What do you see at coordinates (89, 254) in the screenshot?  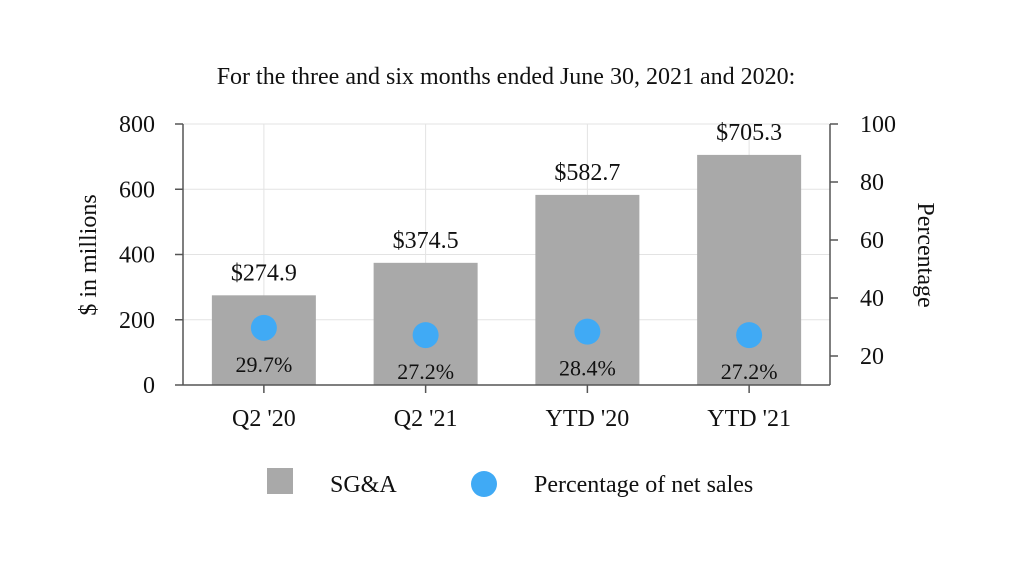 I see `y-axis-label: $ in millions` at bounding box center [89, 254].